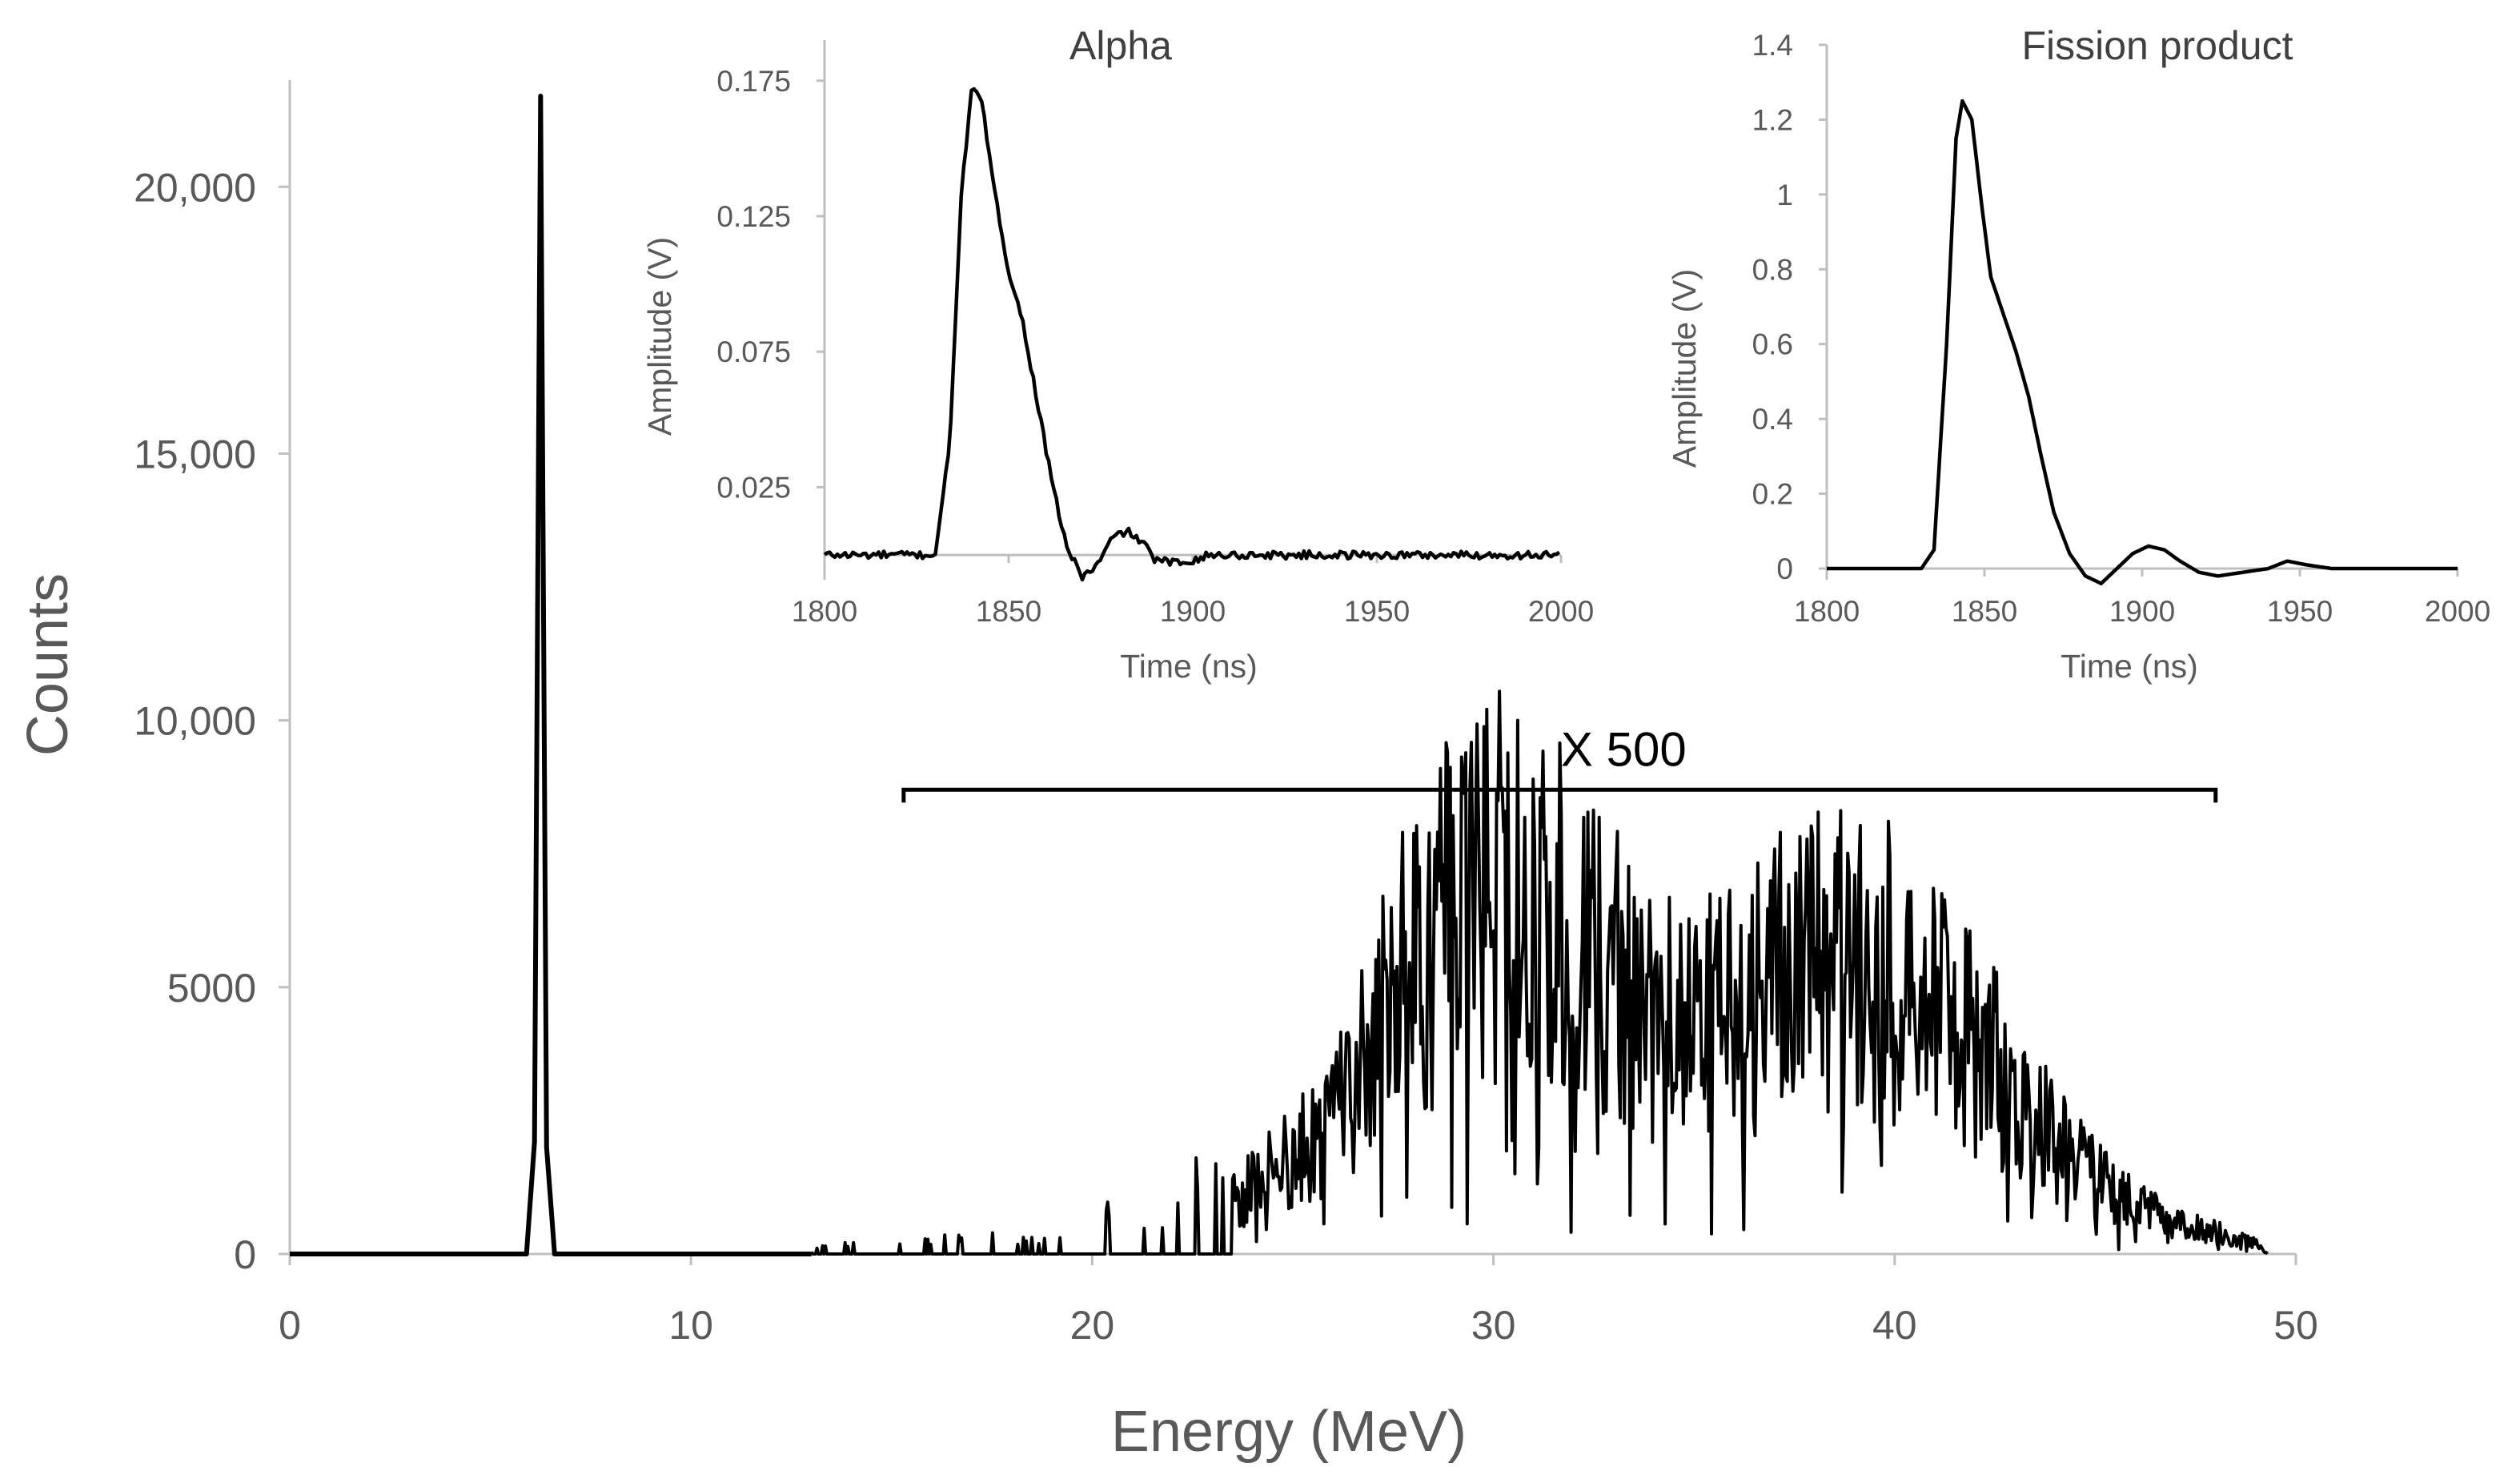 Image resolution: width=2520 pixels, height=1483 pixels. What do you see at coordinates (1772, 45) in the screenshot?
I see `fission-y-tick-label: 1.4` at bounding box center [1772, 45].